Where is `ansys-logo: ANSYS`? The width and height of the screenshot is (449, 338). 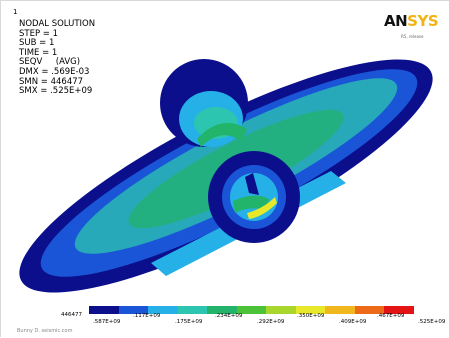 ansys-logo: ANSYS is located at coordinates (411, 21).